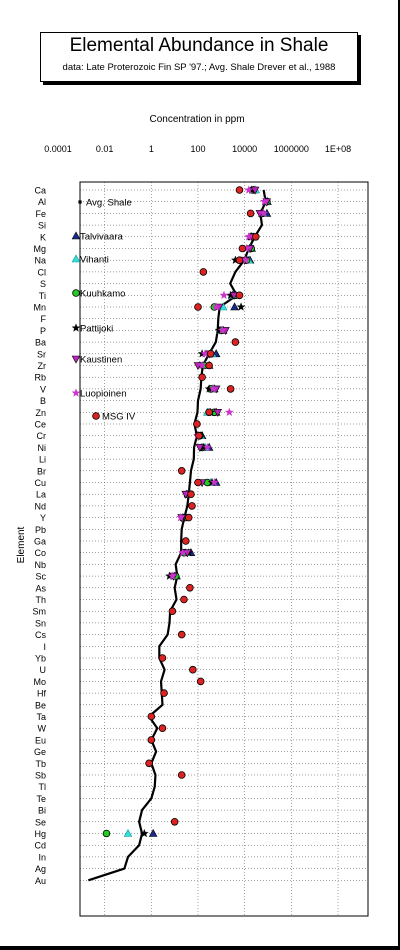 The width and height of the screenshot is (400, 950). I want to click on y-tick-label: Pb, so click(40, 530).